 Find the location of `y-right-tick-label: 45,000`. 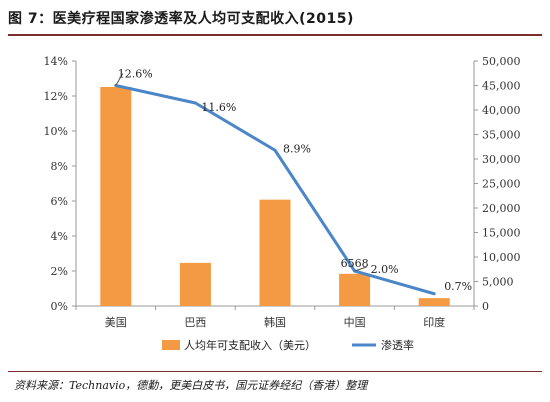

y-right-tick-label: 45,000 is located at coordinates (501, 86).